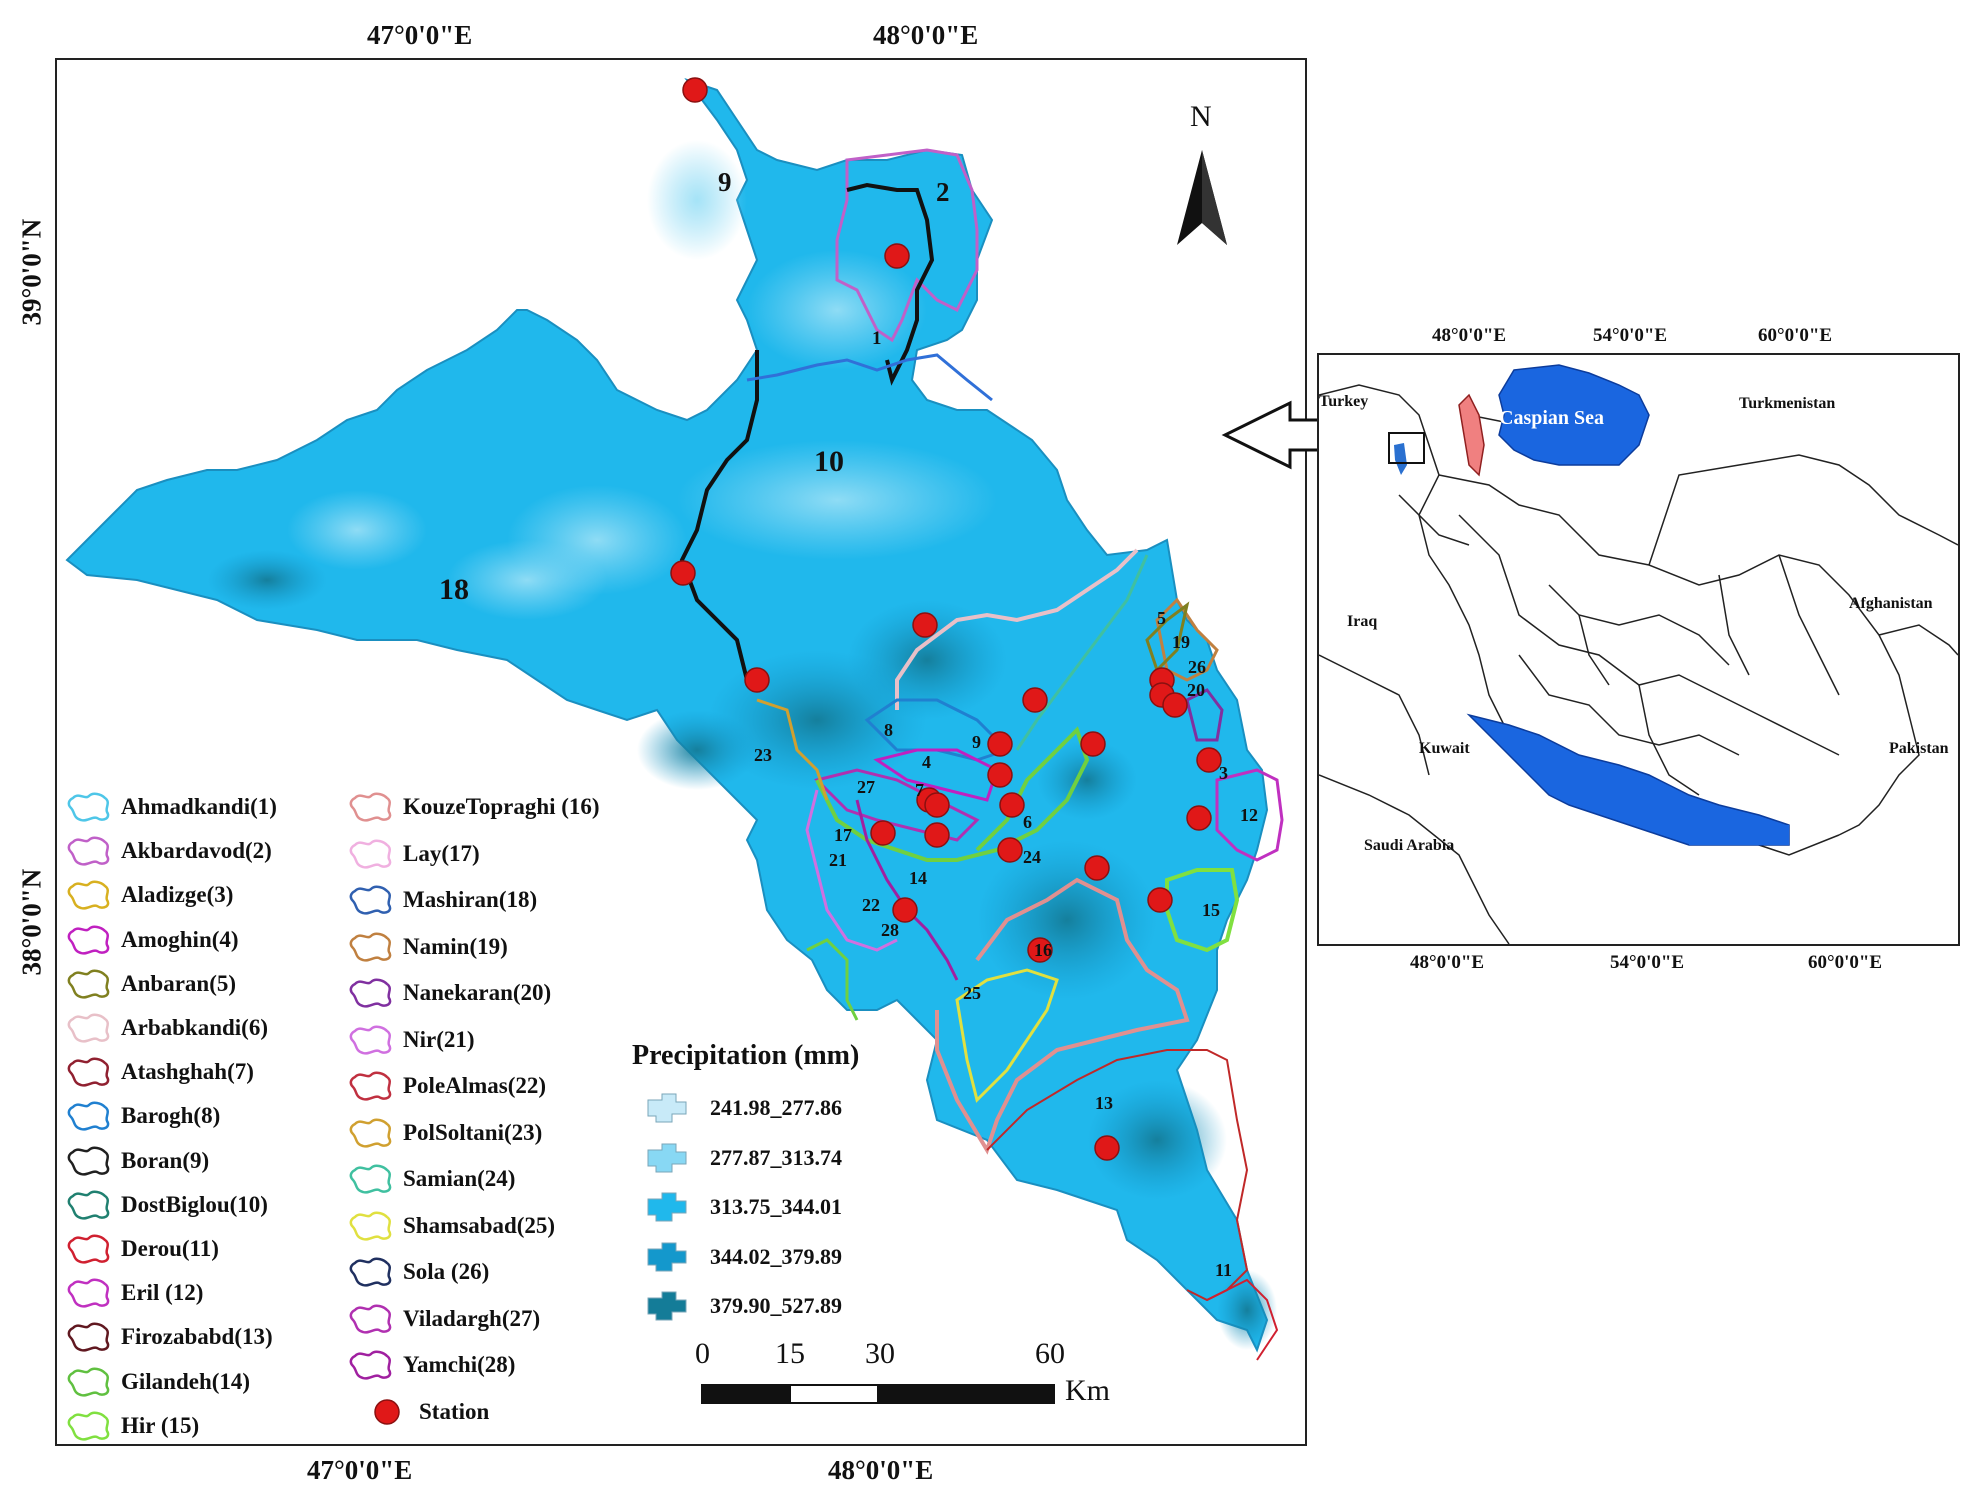 The image size is (1971, 1494). I want to click on basin-label-2: 2, so click(943, 192).